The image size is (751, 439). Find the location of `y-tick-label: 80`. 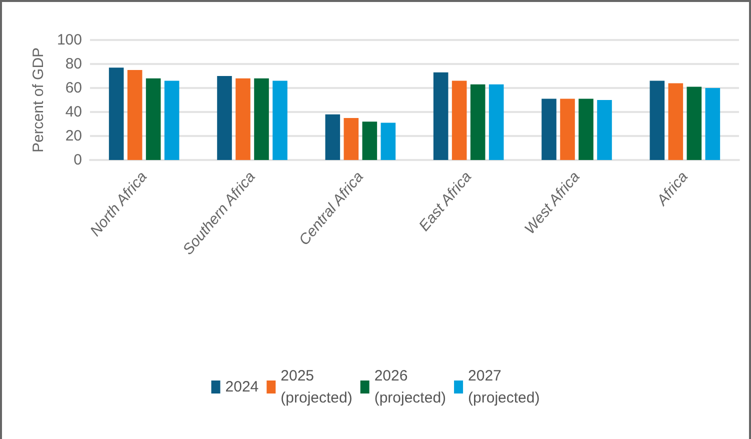

y-tick-label: 80 is located at coordinates (73, 64).